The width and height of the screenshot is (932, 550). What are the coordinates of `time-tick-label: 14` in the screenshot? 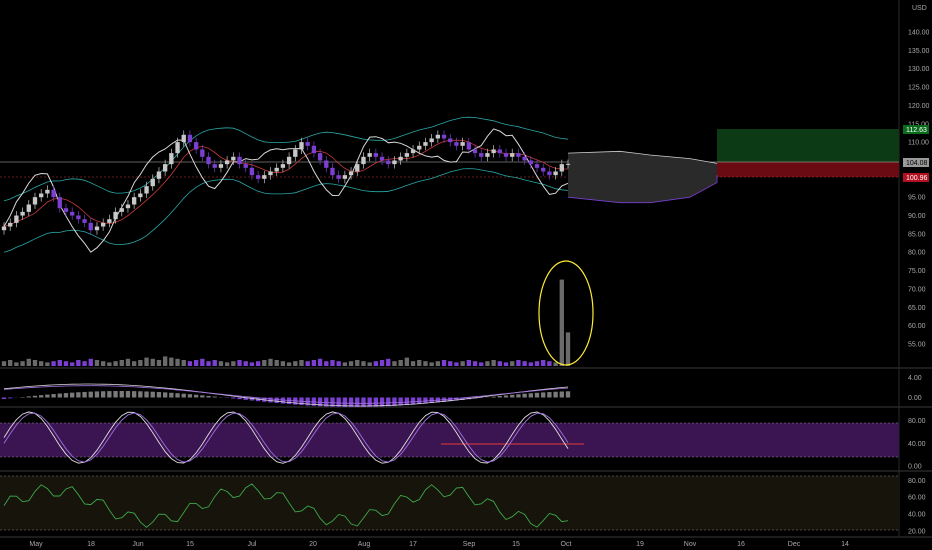 It's located at (845, 544).